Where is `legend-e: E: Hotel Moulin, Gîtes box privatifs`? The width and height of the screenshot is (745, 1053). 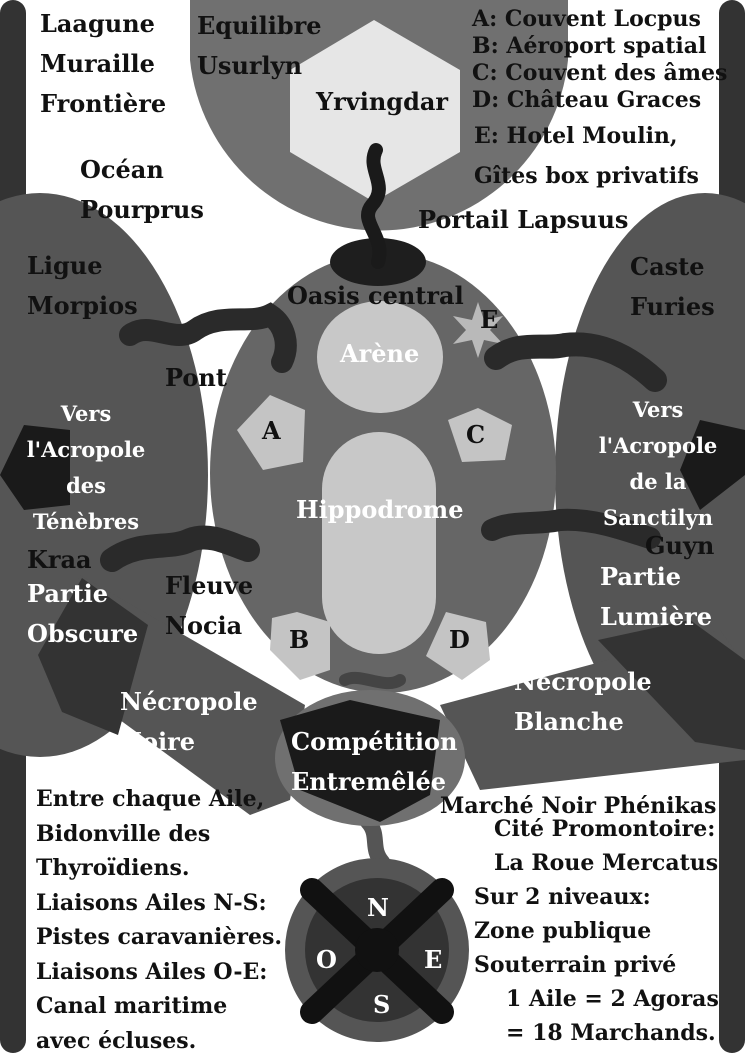
legend-e: E: Hotel Moulin, Gîtes box privatifs is located at coordinates (586, 156).